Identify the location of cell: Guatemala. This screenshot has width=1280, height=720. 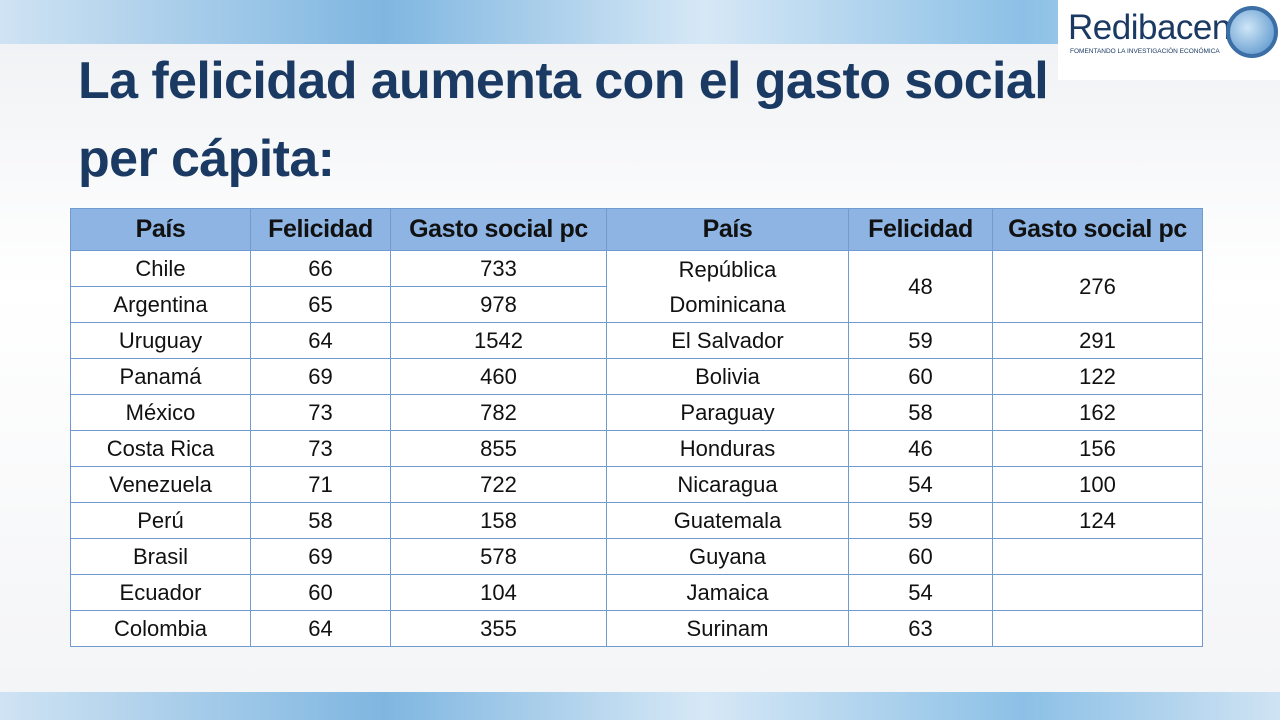
(727, 520).